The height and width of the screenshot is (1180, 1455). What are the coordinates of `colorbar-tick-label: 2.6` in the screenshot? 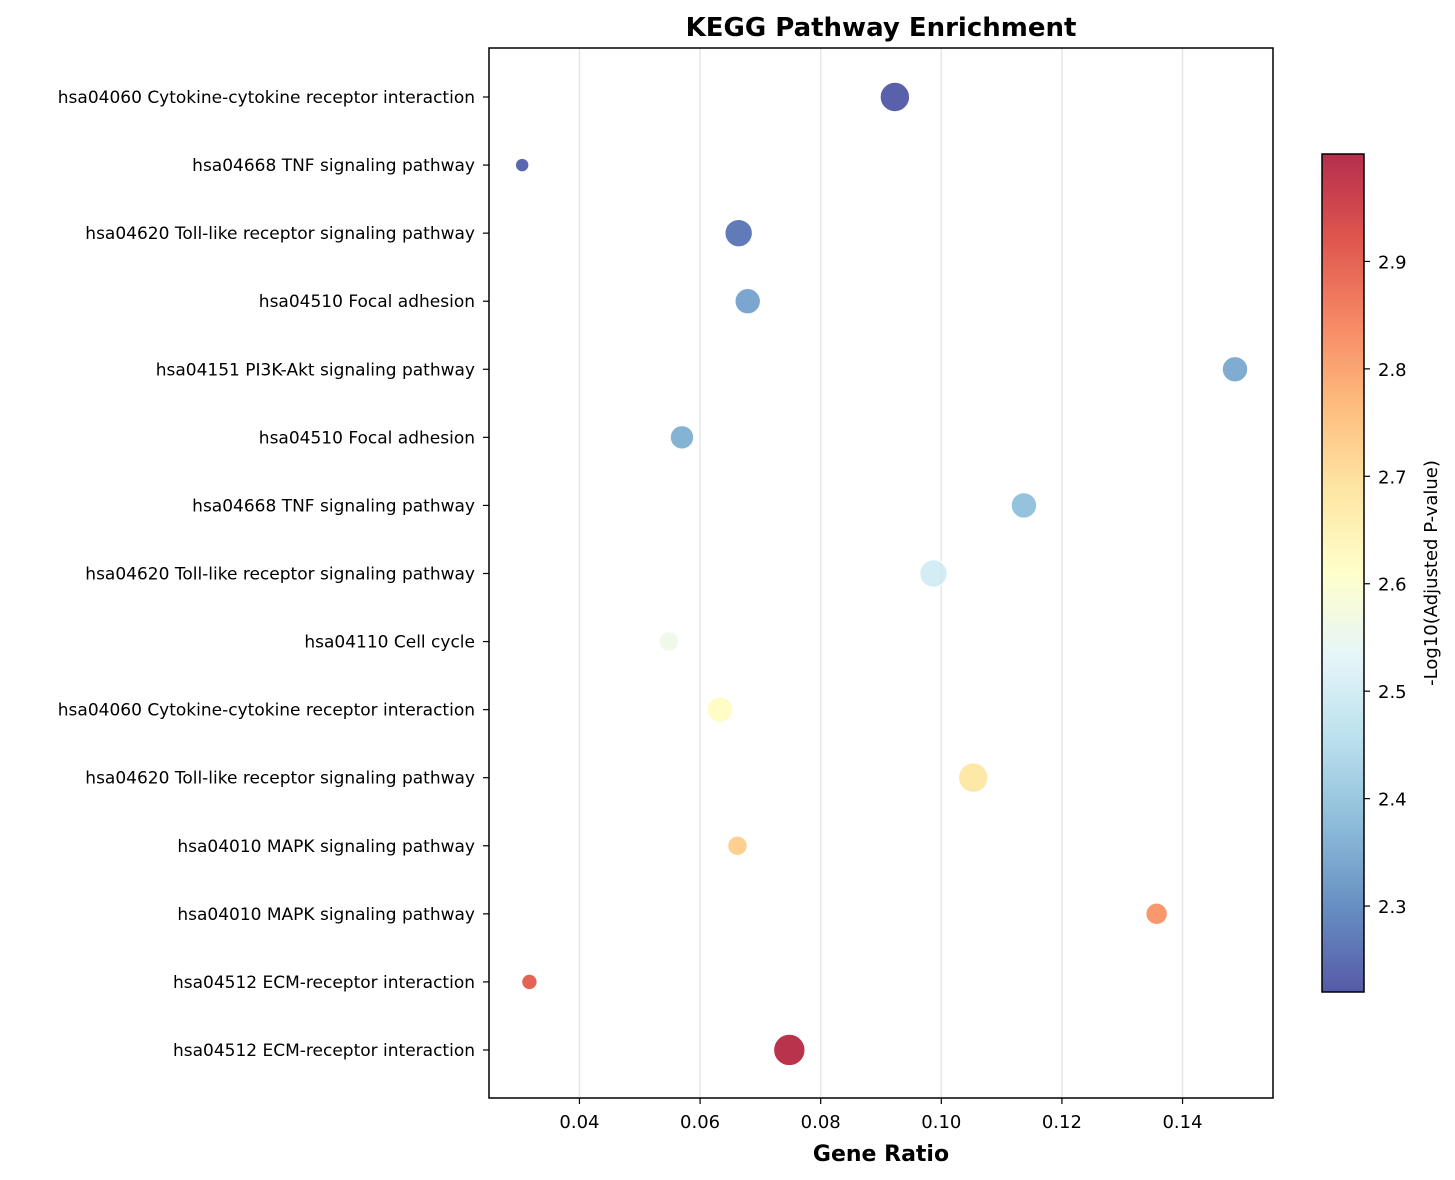 It's located at (1392, 585).